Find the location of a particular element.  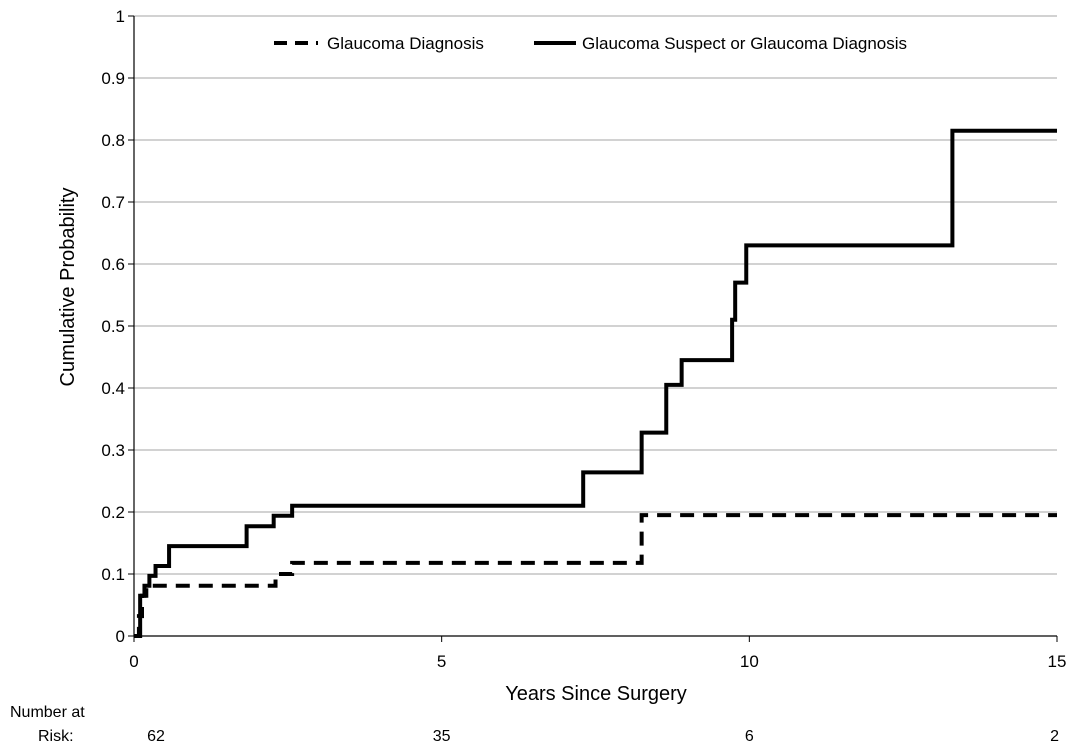

y-tick-label-4: 0.4 is located at coordinates (113, 388).